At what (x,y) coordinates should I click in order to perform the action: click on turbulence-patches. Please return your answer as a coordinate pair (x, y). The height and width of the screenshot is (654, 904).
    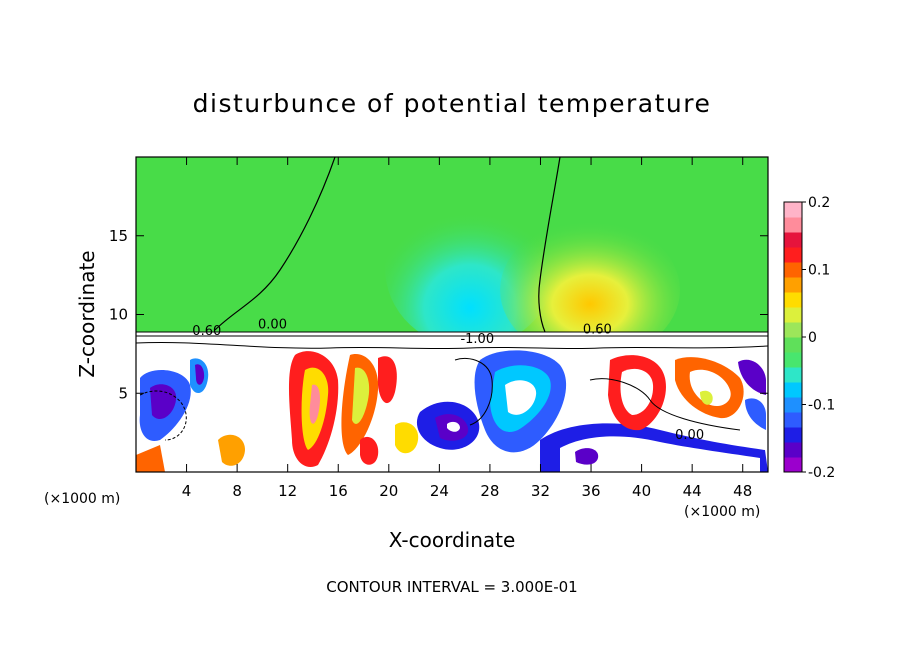
    Looking at the image, I should click on (452, 411).